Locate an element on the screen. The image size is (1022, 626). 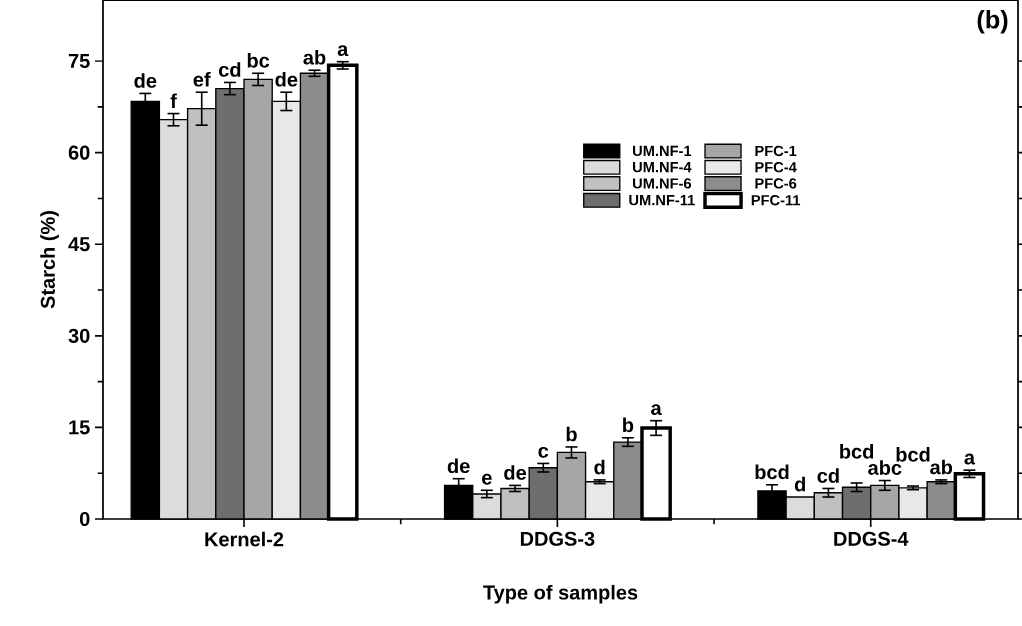
legend-label: PFC-1 is located at coordinates (776, 151).